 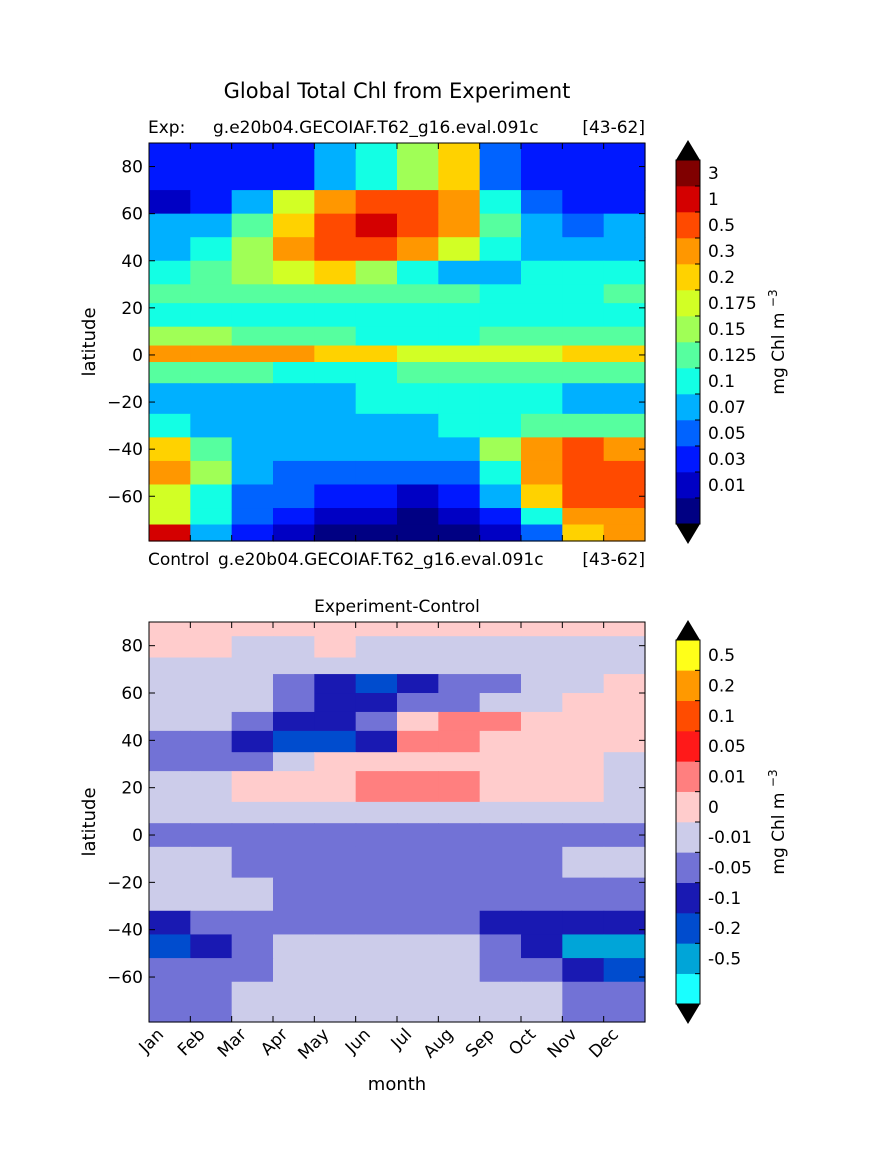 What do you see at coordinates (688, 630) in the screenshot?
I see `panel-2-colorbar-extend-top` at bounding box center [688, 630].